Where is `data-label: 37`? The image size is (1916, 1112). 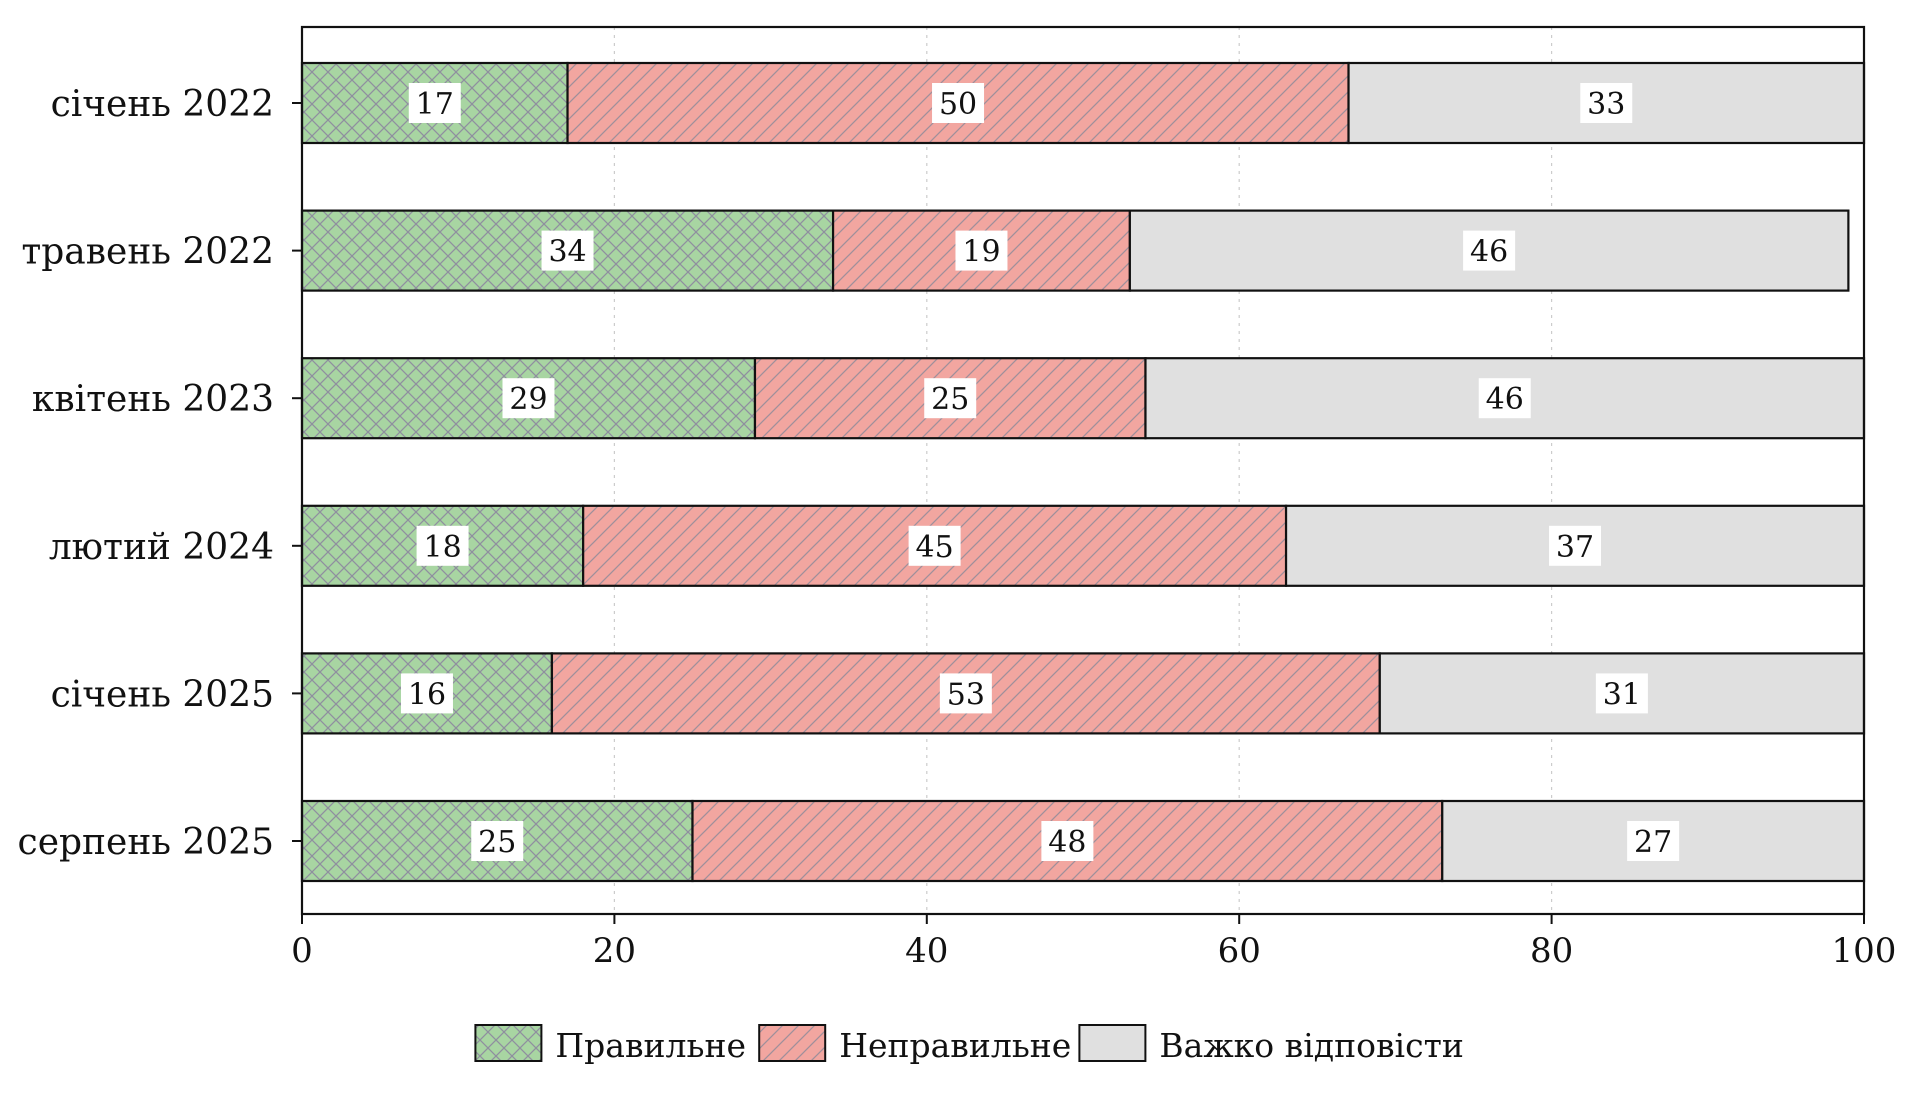 data-label: 37 is located at coordinates (1575, 547).